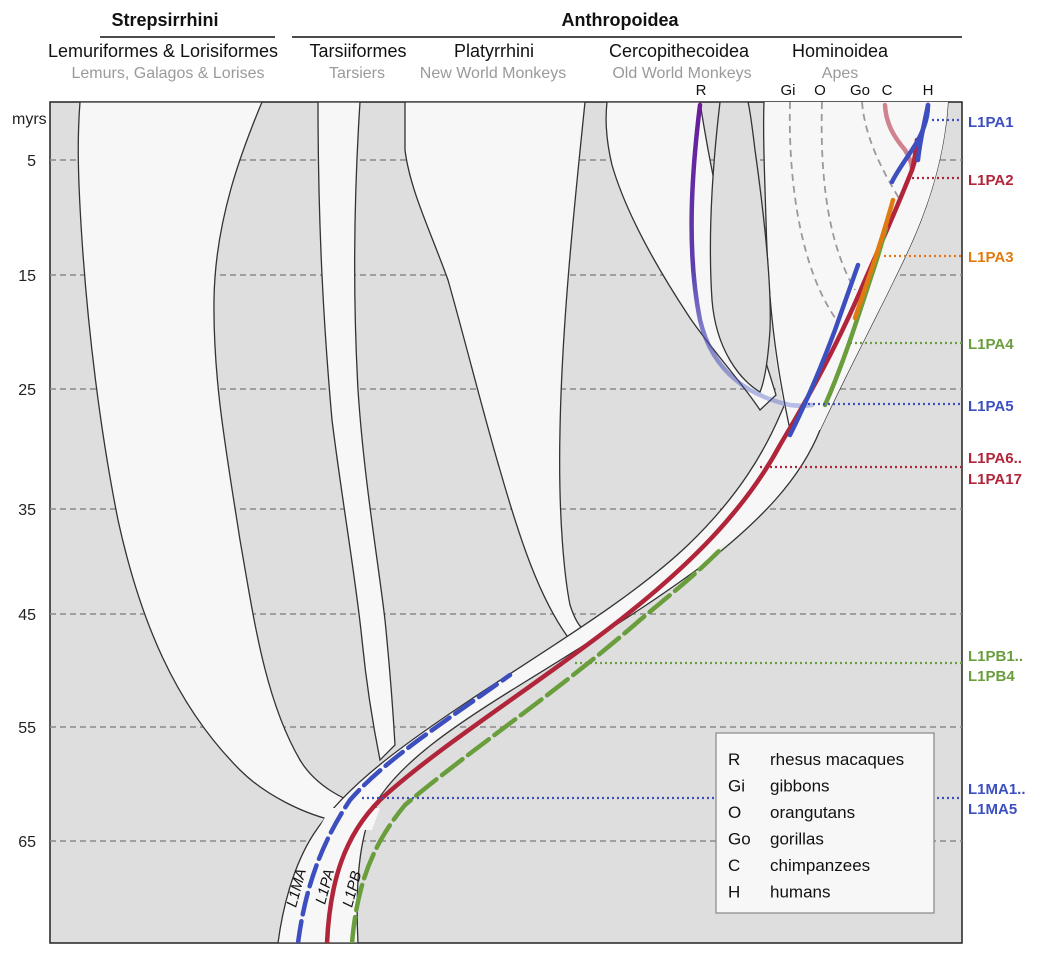  Describe the element at coordinates (887, 90) in the screenshot. I see `species-code-c: C` at that location.